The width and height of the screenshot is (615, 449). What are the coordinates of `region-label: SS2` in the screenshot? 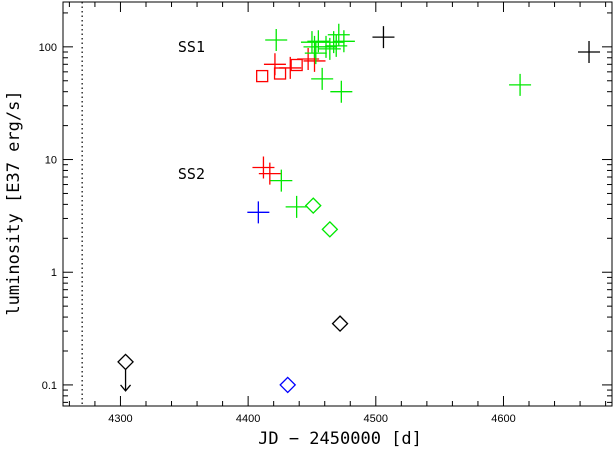 It's located at (191, 174).